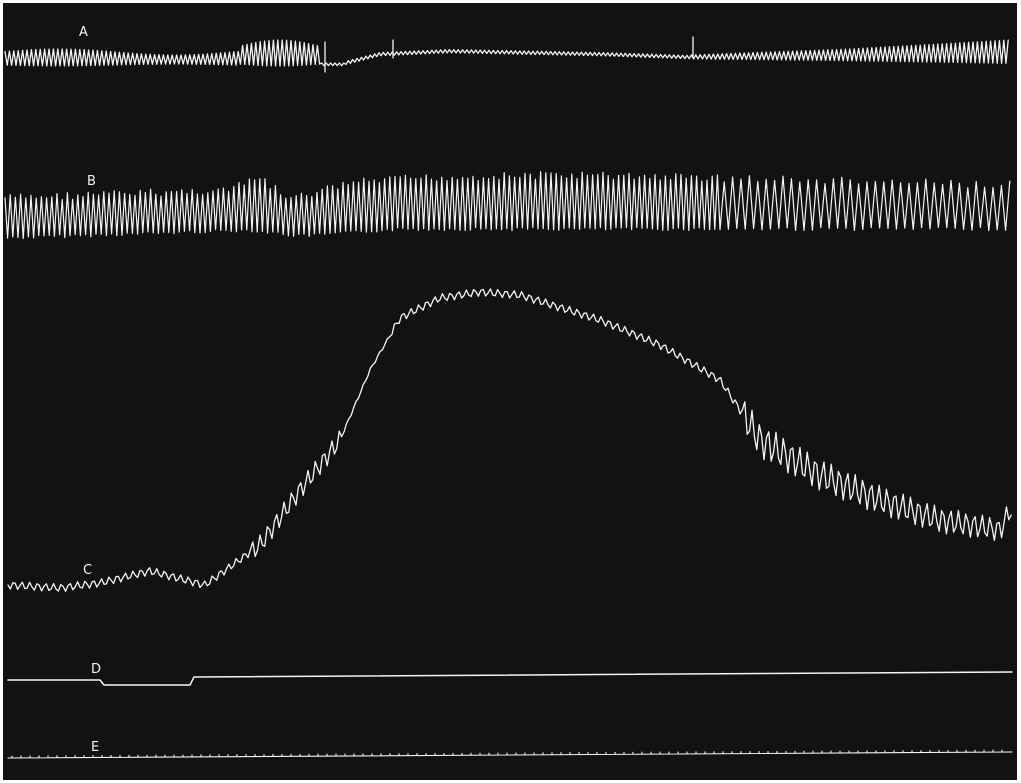 This screenshot has width=1021, height=783. I want to click on trace-b: B, so click(507, 205).